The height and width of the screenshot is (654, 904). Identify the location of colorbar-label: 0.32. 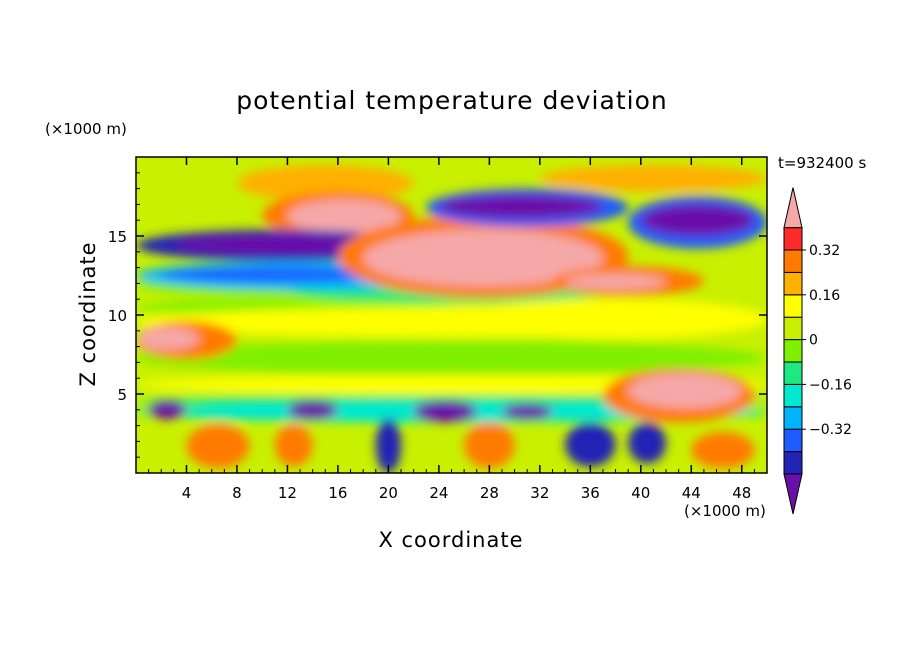
(824, 251).